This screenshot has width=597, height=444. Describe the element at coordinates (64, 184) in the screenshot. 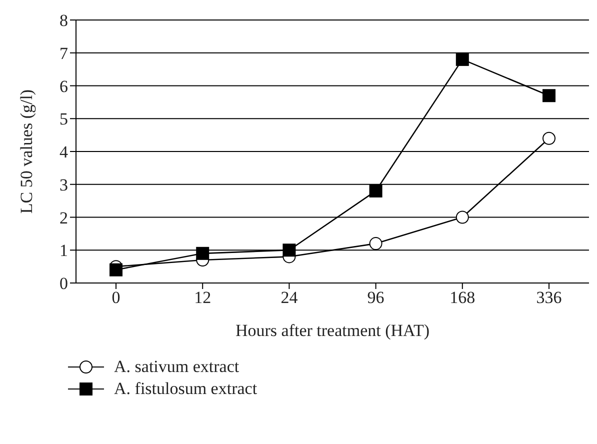

I see `y-tick-label: 3` at that location.